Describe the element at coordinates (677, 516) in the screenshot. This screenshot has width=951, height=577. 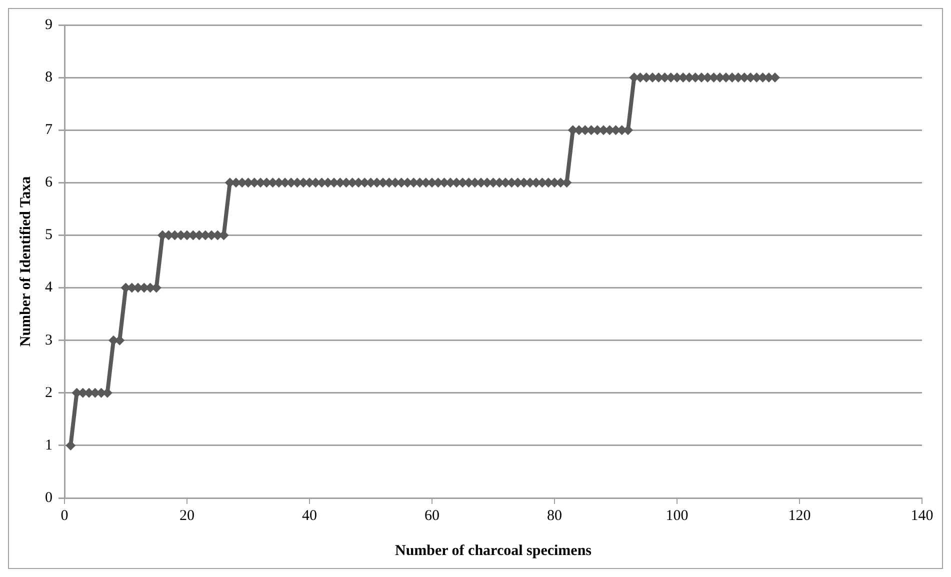
I see `x-tick-label: 100` at that location.